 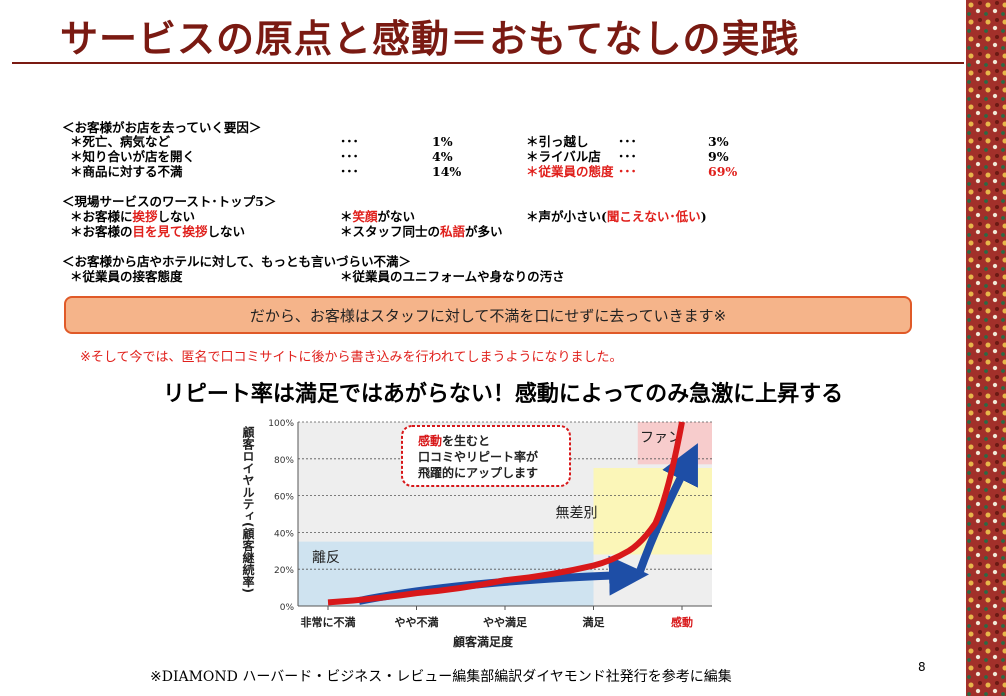 I want to click on worst-item: ＊スタッフ同士の私語が多い, so click(x=421, y=231).